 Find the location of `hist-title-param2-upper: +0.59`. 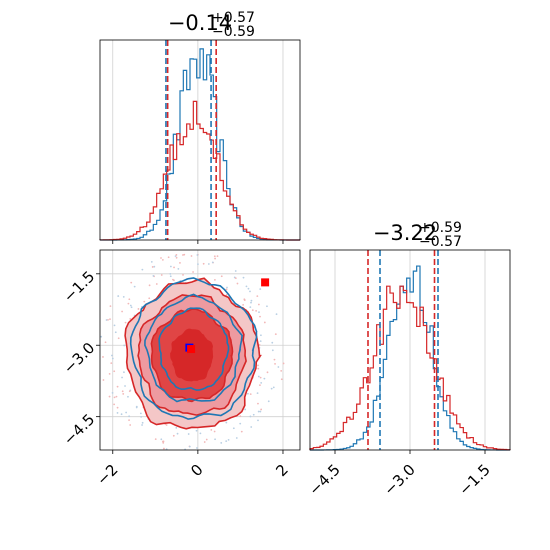

hist-title-param2-upper: +0.59 is located at coordinates (440, 228).